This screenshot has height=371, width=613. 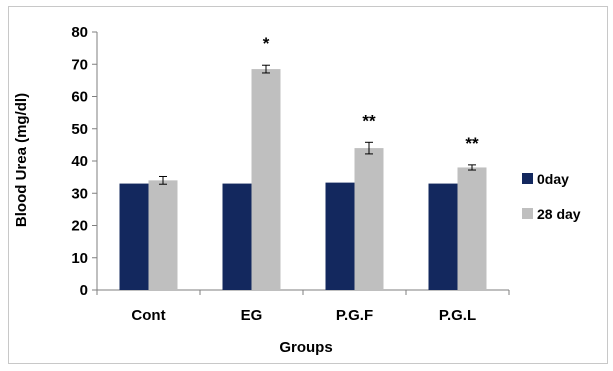 What do you see at coordinates (472, 228) in the screenshot?
I see `bar-28-day-P.G.L` at bounding box center [472, 228].